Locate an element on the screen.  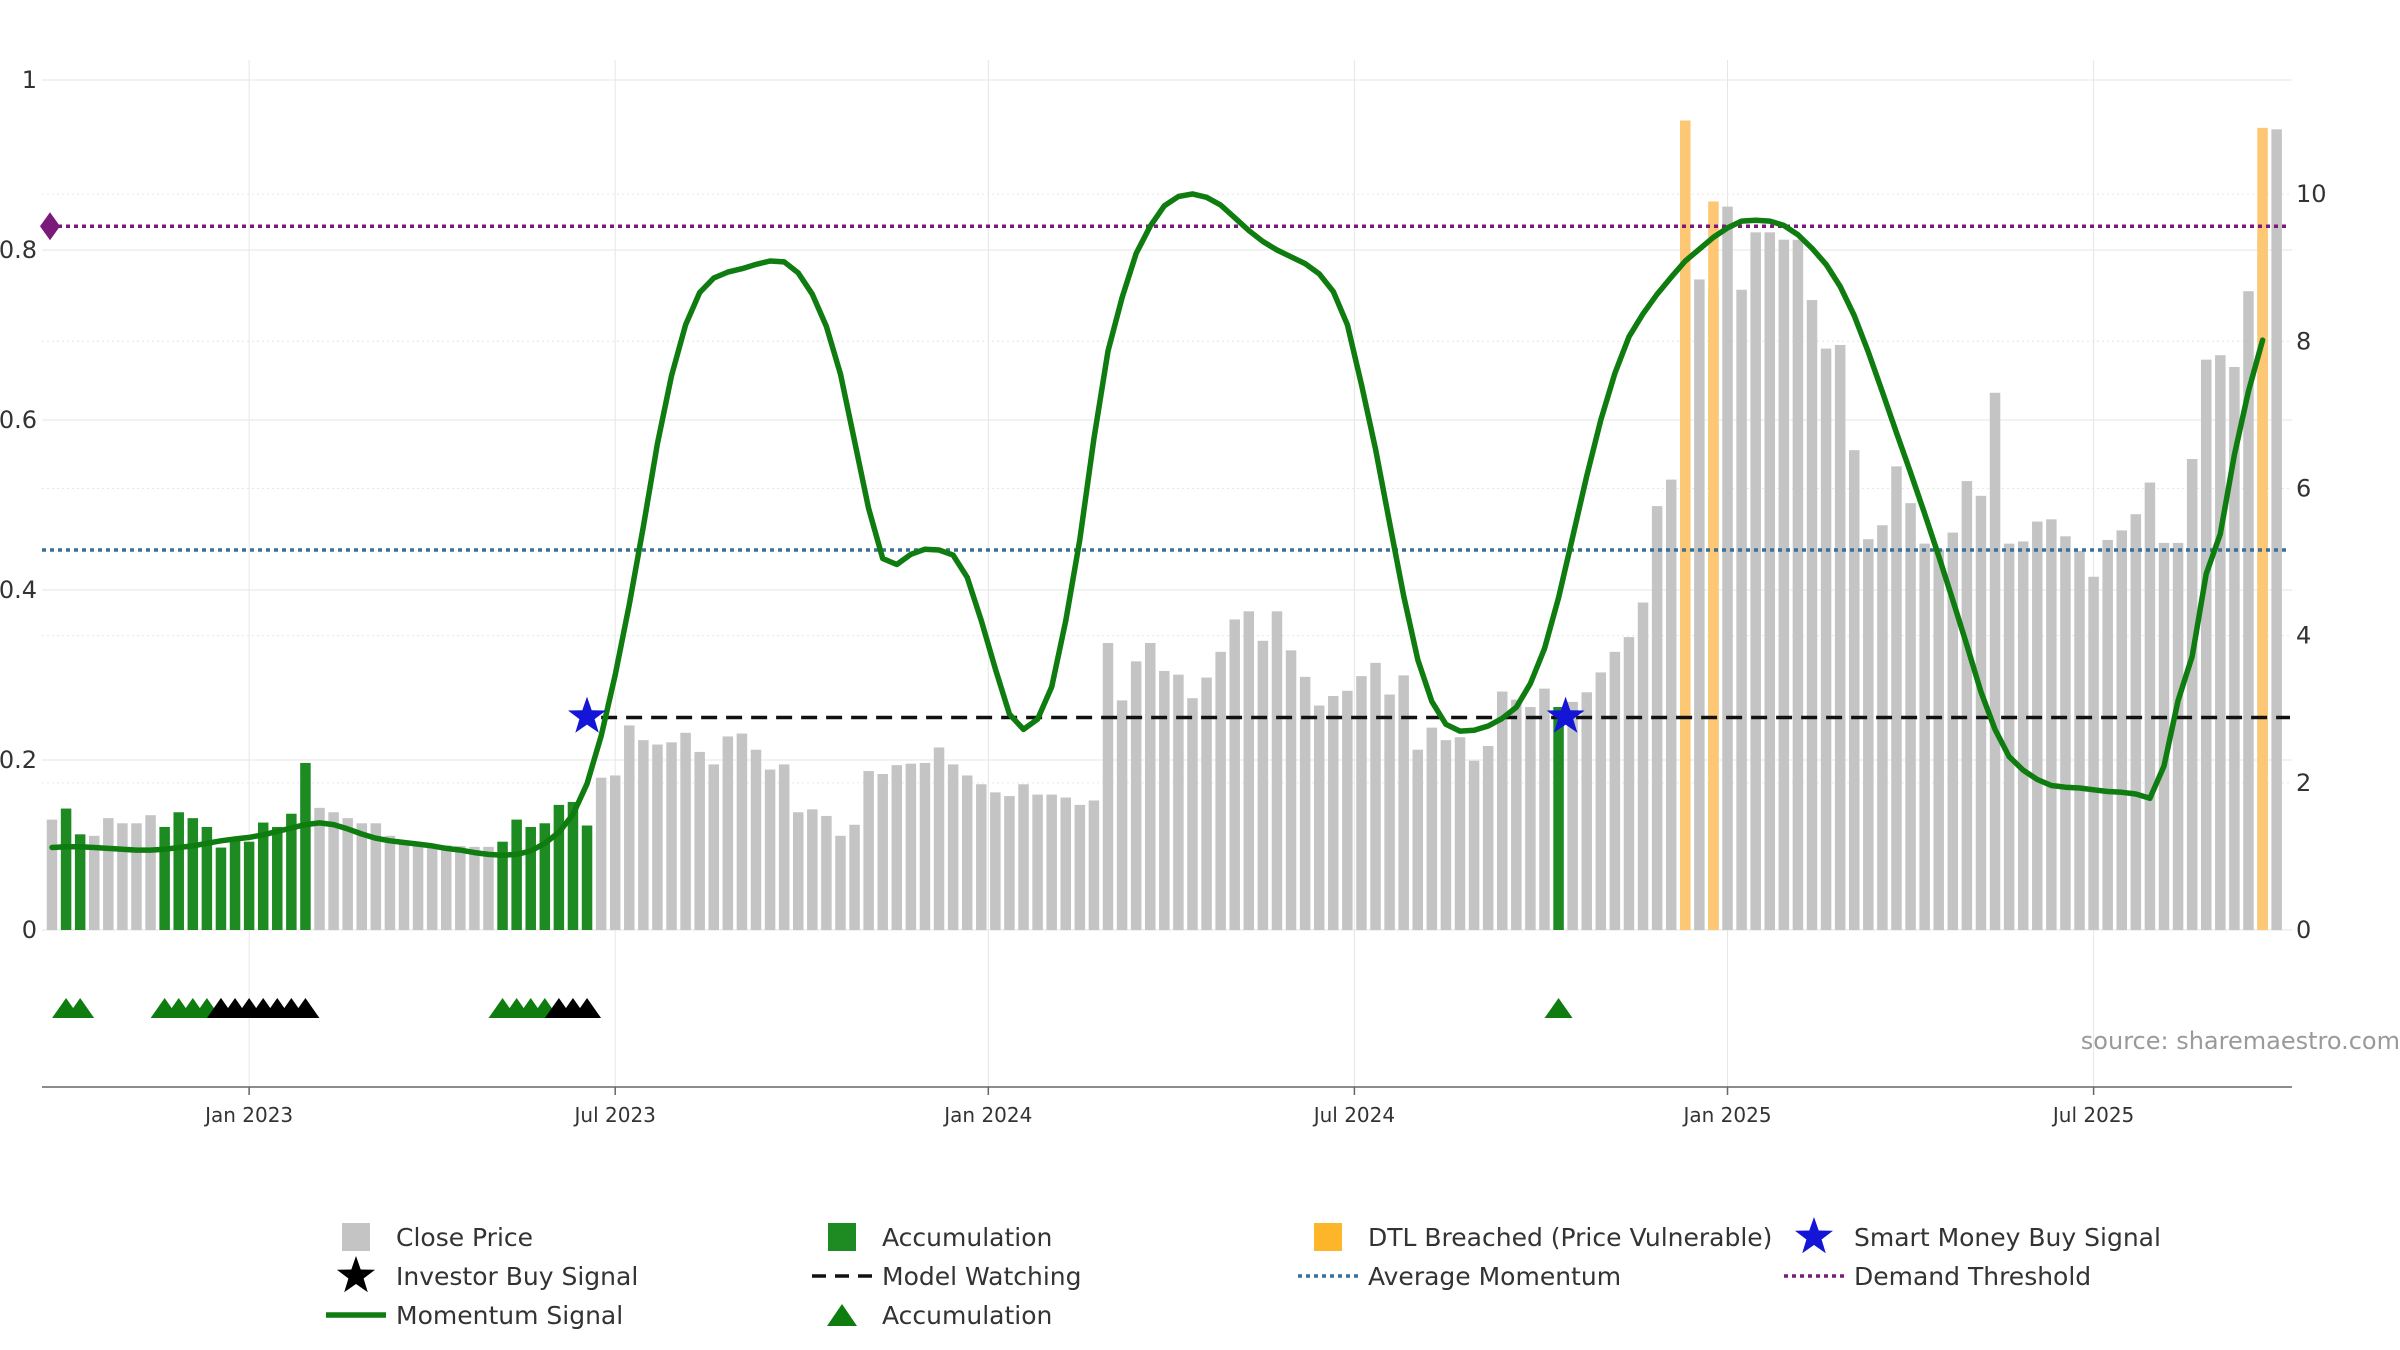
legend-label: DTL Breached (Price Vulnerable) is located at coordinates (1570, 1237).